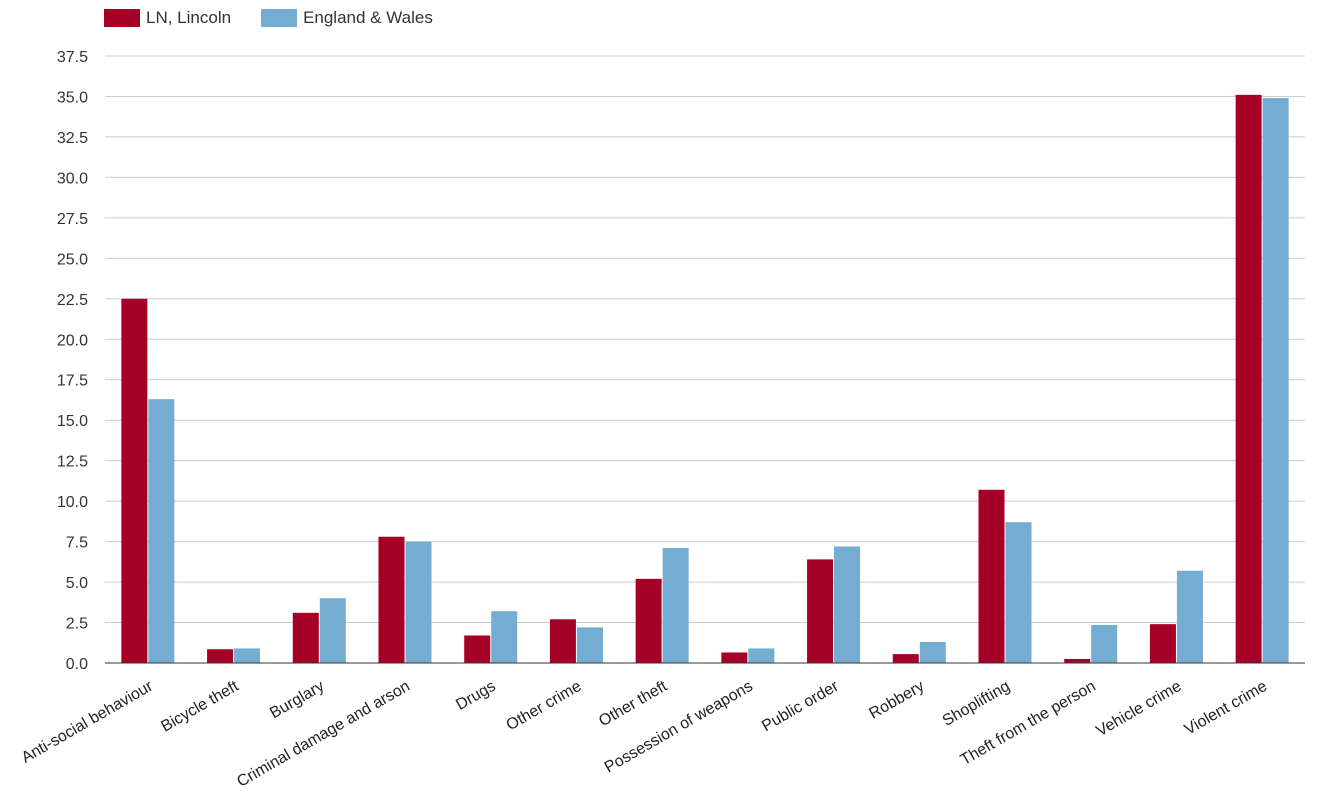 This screenshot has height=800, width=1320. I want to click on y-tick-label: 17.5, so click(72, 381).